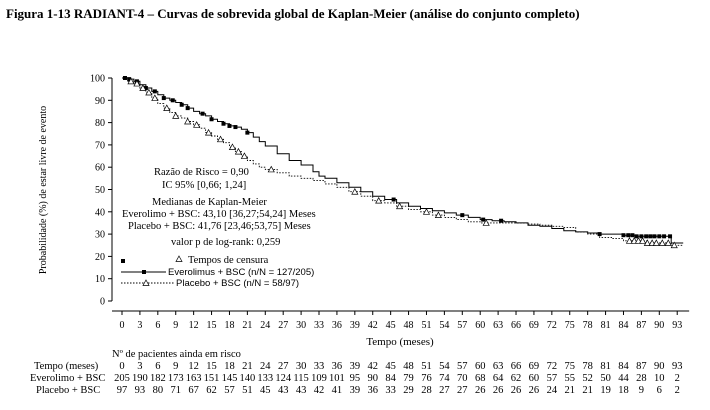 The height and width of the screenshot is (410, 710). Describe the element at coordinates (480, 366) in the screenshot. I see `risk-time-cell: 60` at that location.